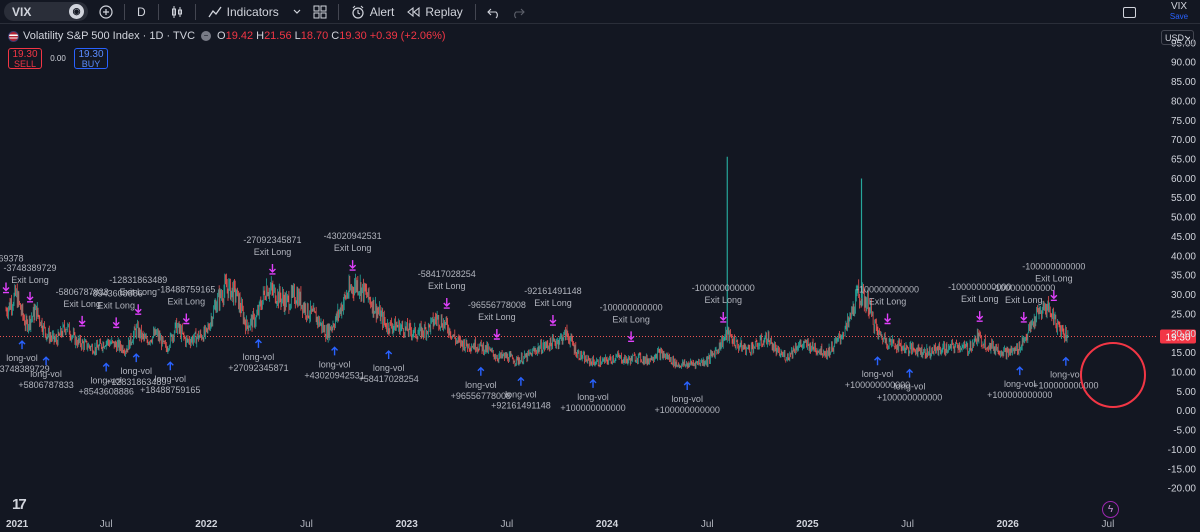 The height and width of the screenshot is (532, 1200). Describe the element at coordinates (1110, 509) in the screenshot. I see `lightning-icon: ϟ` at that location.